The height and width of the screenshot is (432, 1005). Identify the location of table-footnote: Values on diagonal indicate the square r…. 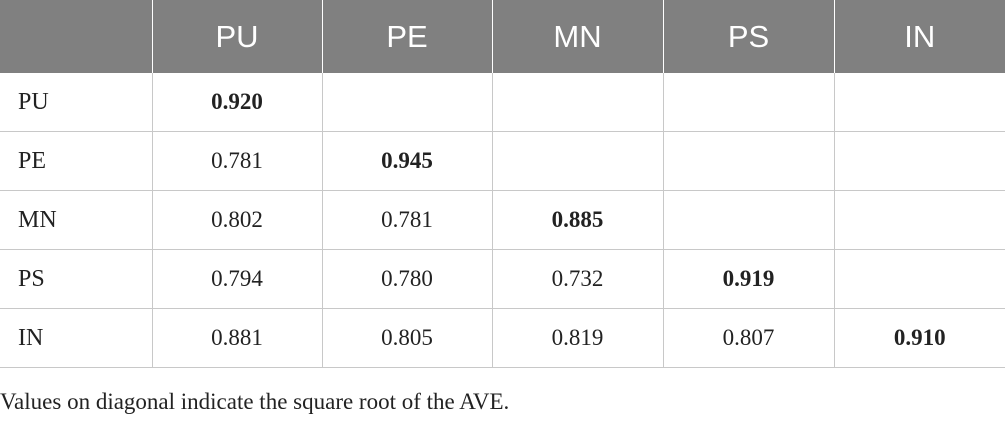
(255, 401).